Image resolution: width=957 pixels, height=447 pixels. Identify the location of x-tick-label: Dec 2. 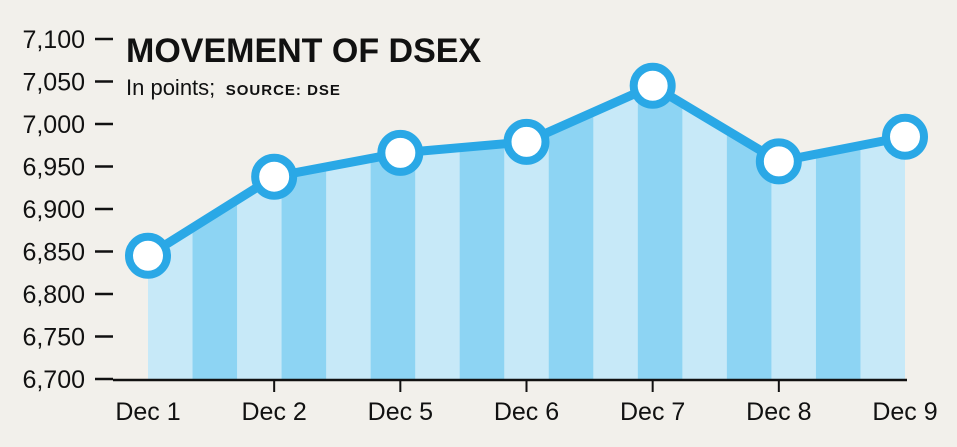
(274, 412).